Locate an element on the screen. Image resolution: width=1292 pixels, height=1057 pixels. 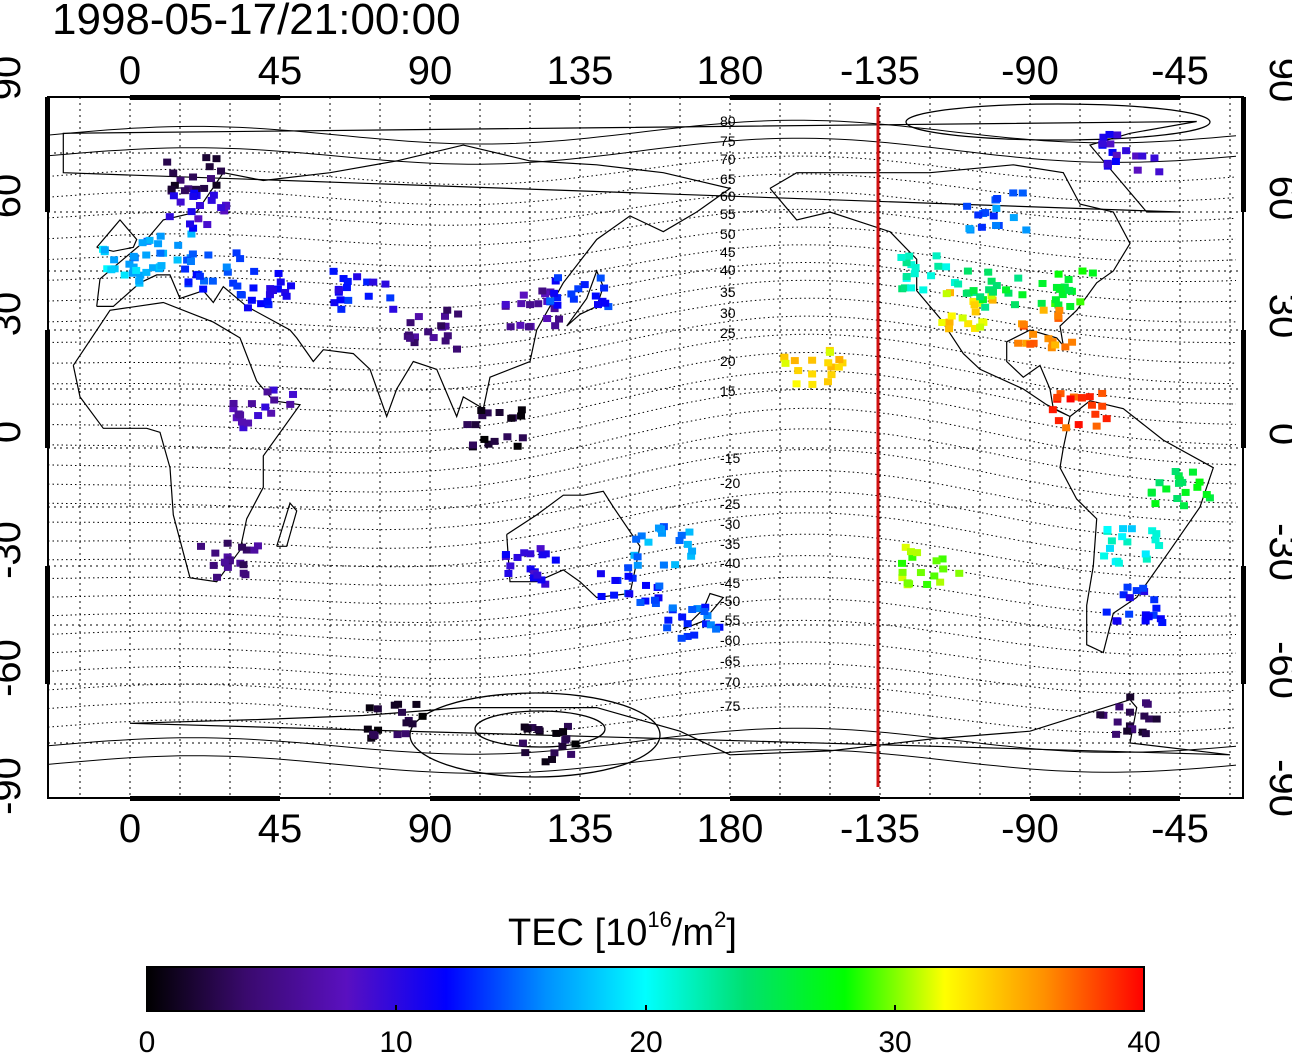
y-tick-label-left: -30 is located at coordinates (14, 550).